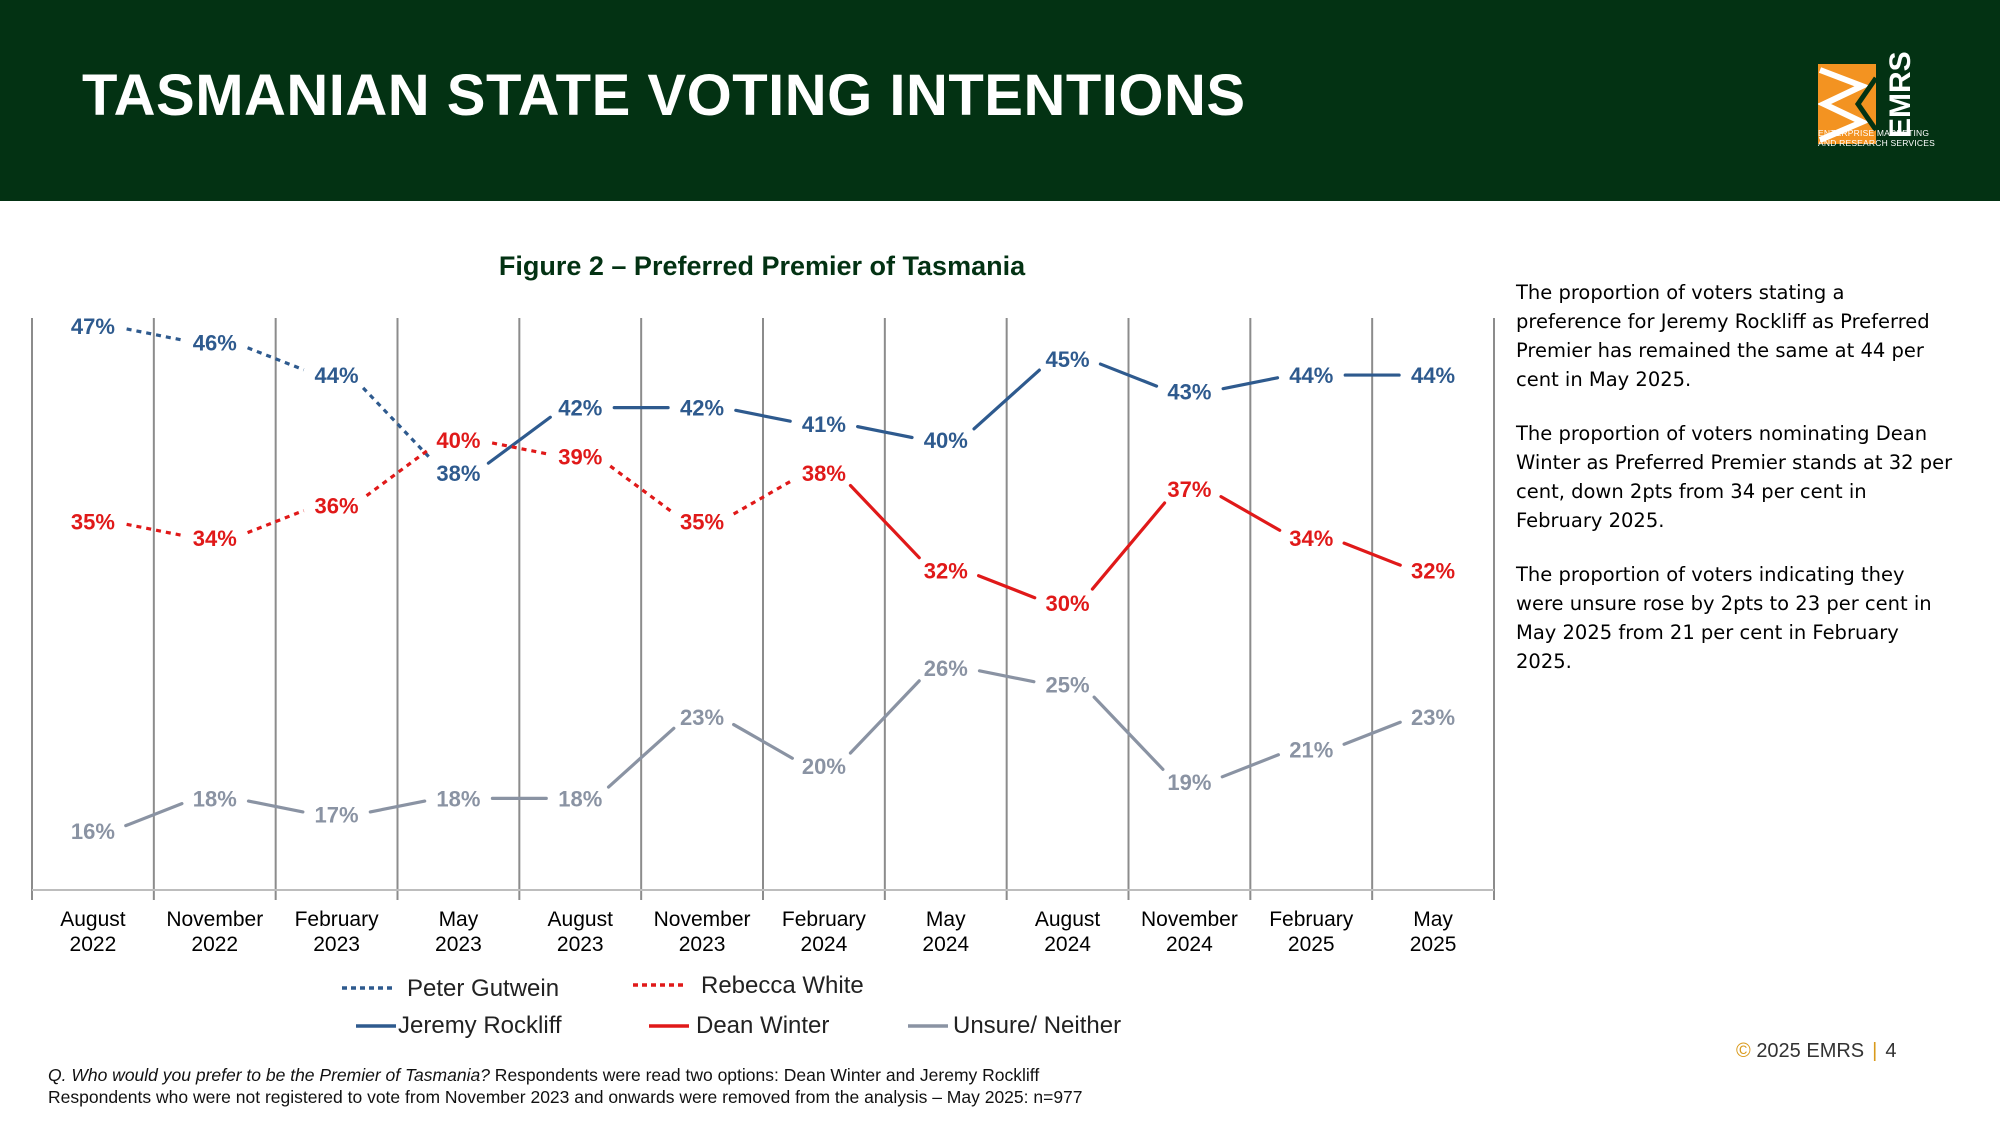 This screenshot has width=2000, height=1125. I want to click on copyright-symbol: ©, so click(1743, 1051).